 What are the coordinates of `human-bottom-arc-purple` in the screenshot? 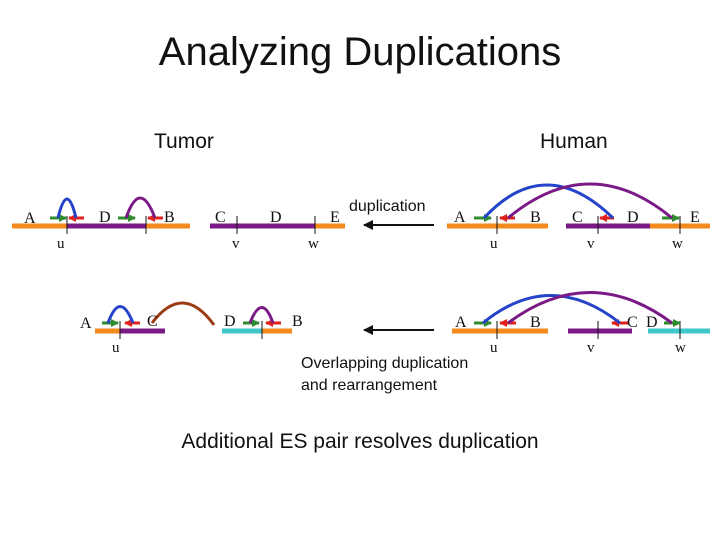 It's located at (590, 308).